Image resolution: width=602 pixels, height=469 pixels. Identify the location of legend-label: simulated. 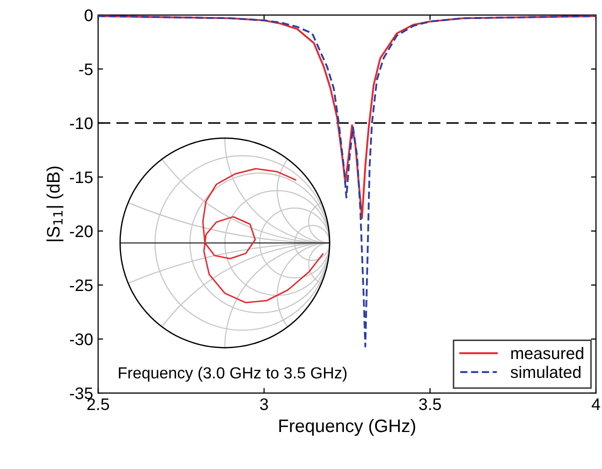
(545, 372).